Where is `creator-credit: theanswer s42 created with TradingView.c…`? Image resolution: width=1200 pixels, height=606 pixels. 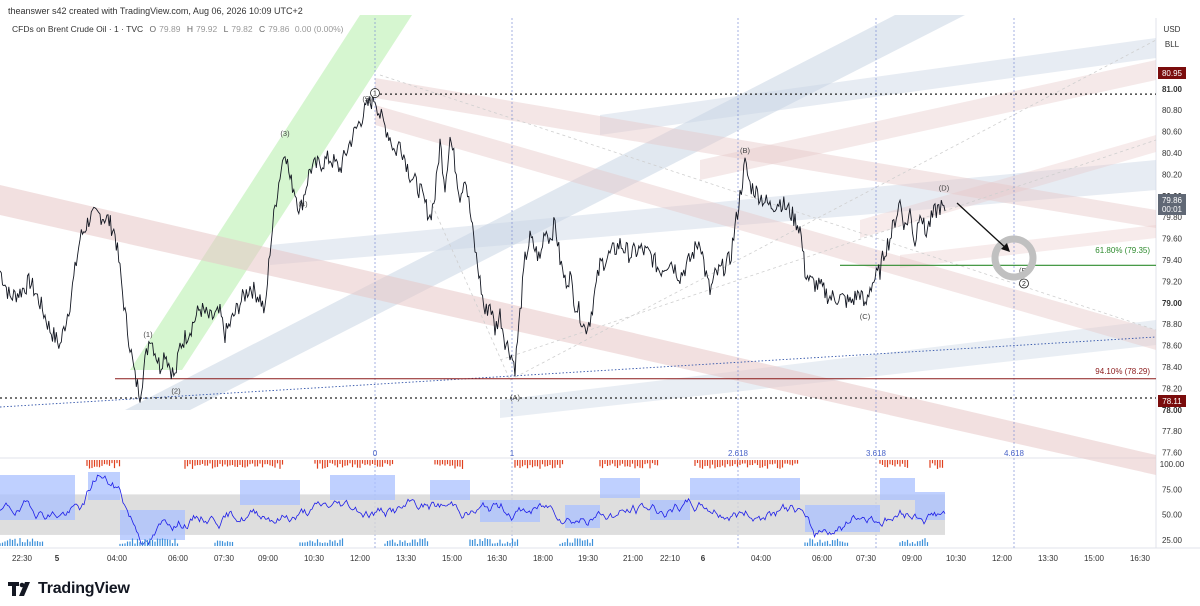
creator-credit: theanswer s42 created with TradingView.c… is located at coordinates (155, 11).